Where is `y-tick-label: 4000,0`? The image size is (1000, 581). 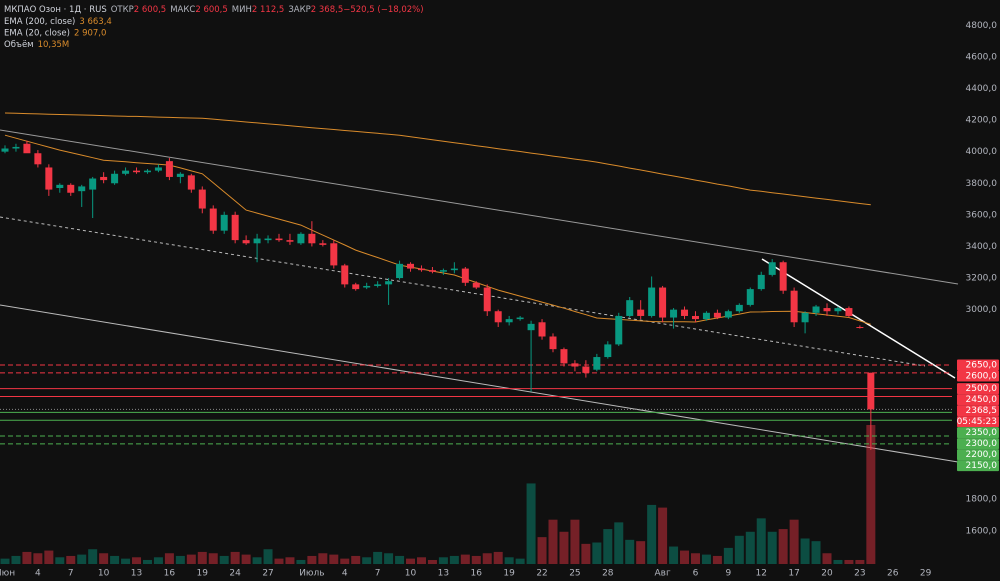
y-tick-label: 4000,0 is located at coordinates (982, 152).